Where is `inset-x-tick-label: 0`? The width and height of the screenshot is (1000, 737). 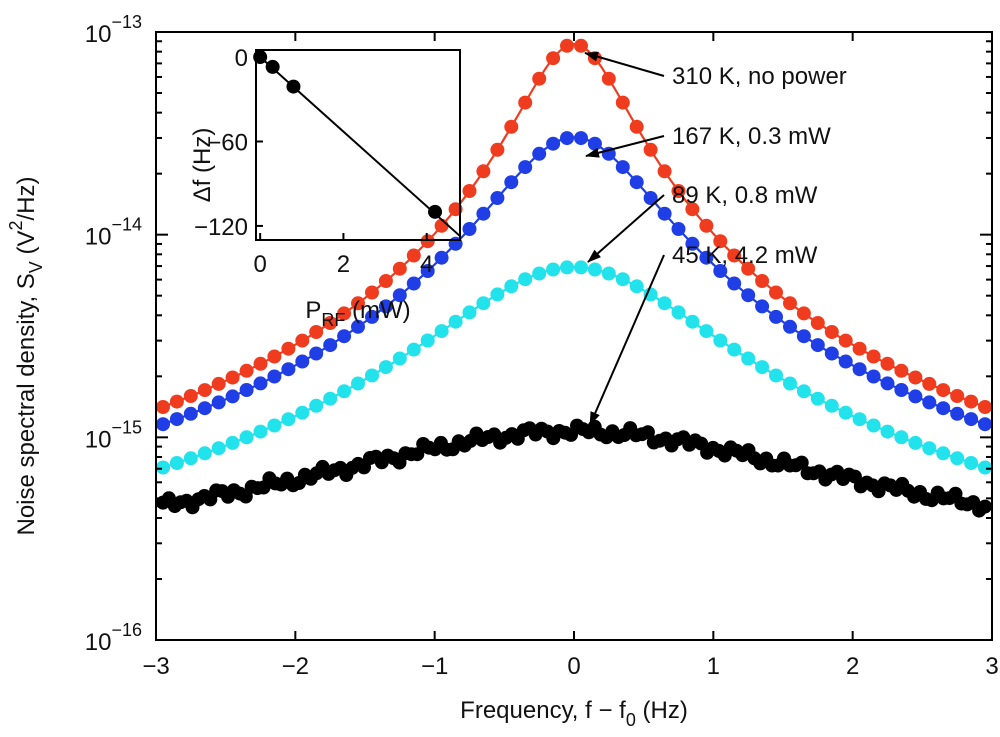
inset-x-tick-label: 0 is located at coordinates (259, 264).